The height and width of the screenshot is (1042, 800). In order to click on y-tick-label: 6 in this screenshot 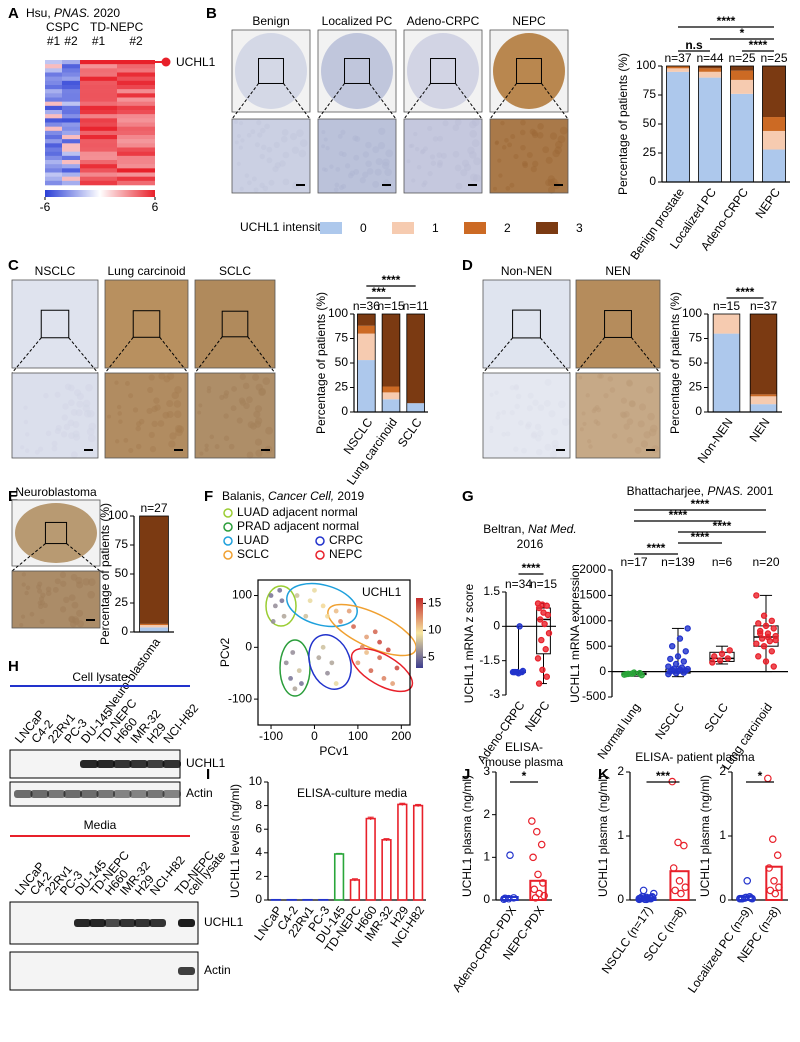, I will do `click(258, 828)`.